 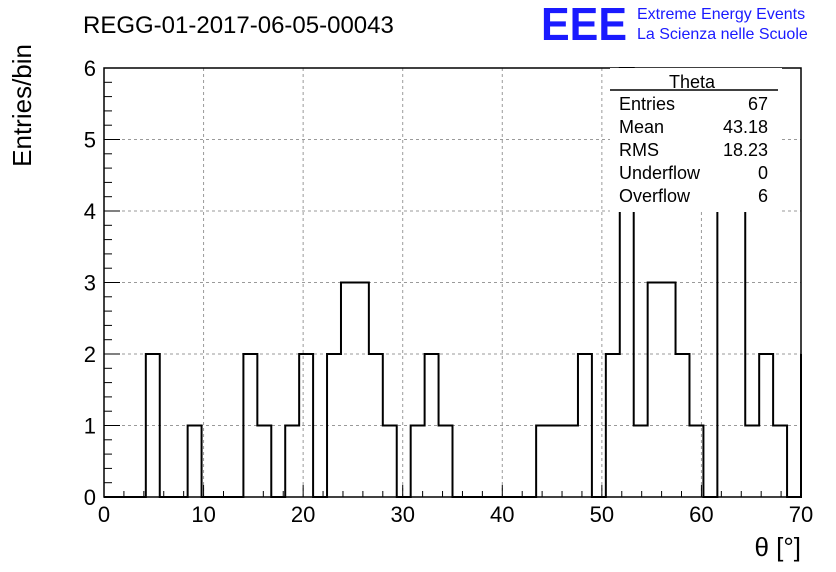 I want to click on x-tick-label: 40, so click(x=502, y=514).